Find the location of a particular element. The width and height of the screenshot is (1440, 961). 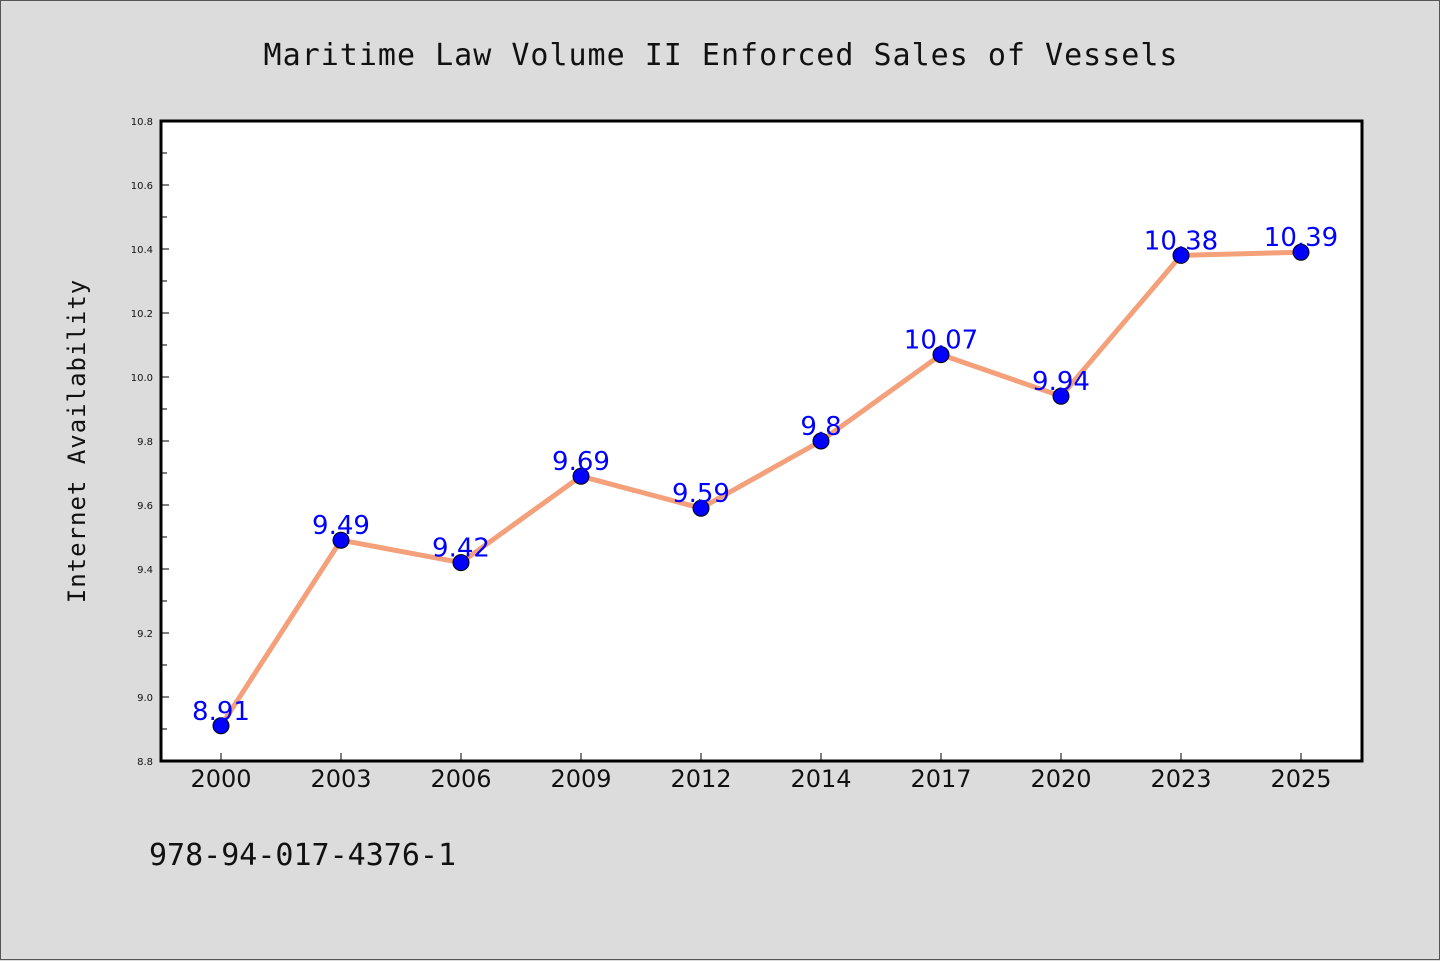

y-tick-label: 10.8 is located at coordinates (142, 122).